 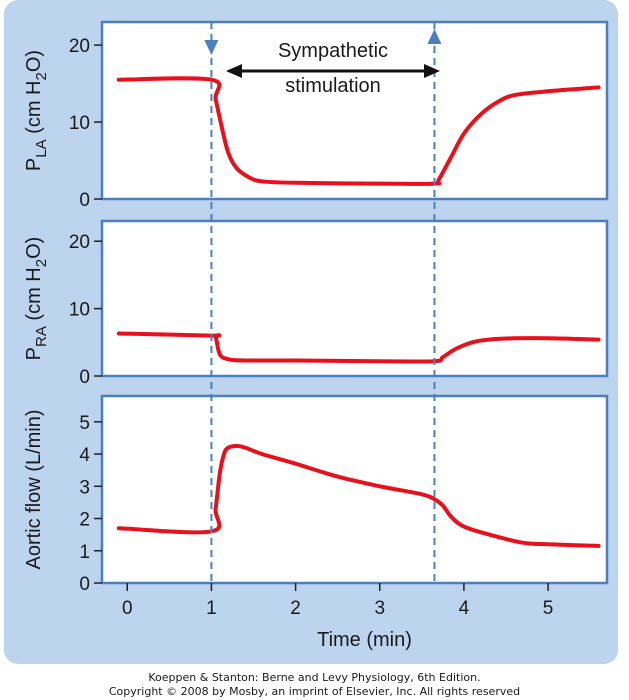 I want to click on stimulation-end-arrow, so click(x=434, y=36).